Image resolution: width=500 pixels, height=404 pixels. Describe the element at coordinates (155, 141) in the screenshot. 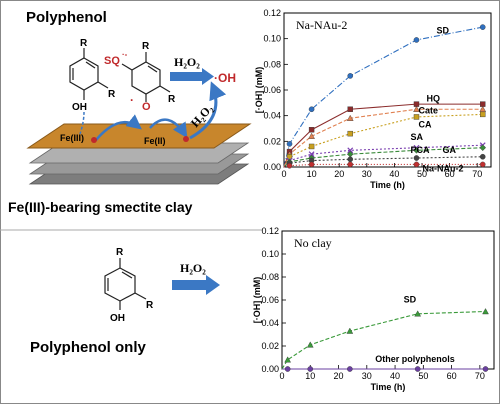

I see `fe2-label: Fe(II)` at that location.